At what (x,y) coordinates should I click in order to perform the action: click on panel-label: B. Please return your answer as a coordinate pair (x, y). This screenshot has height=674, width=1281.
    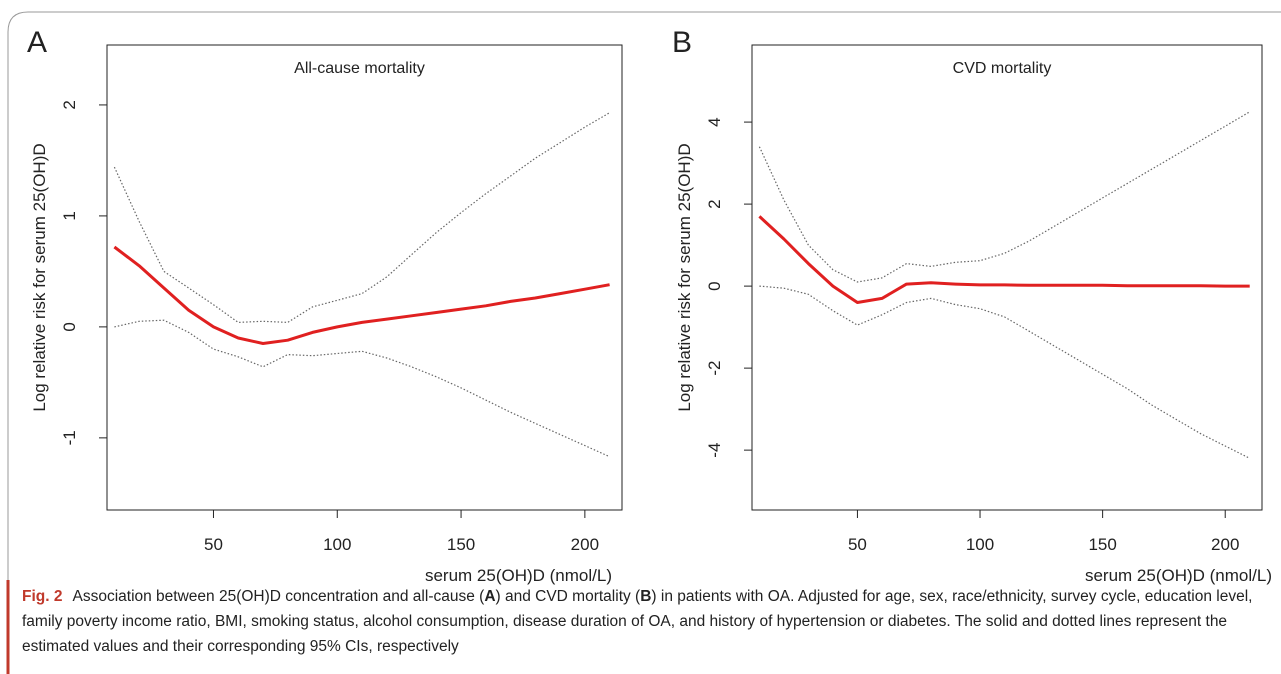
    Looking at the image, I should click on (682, 42).